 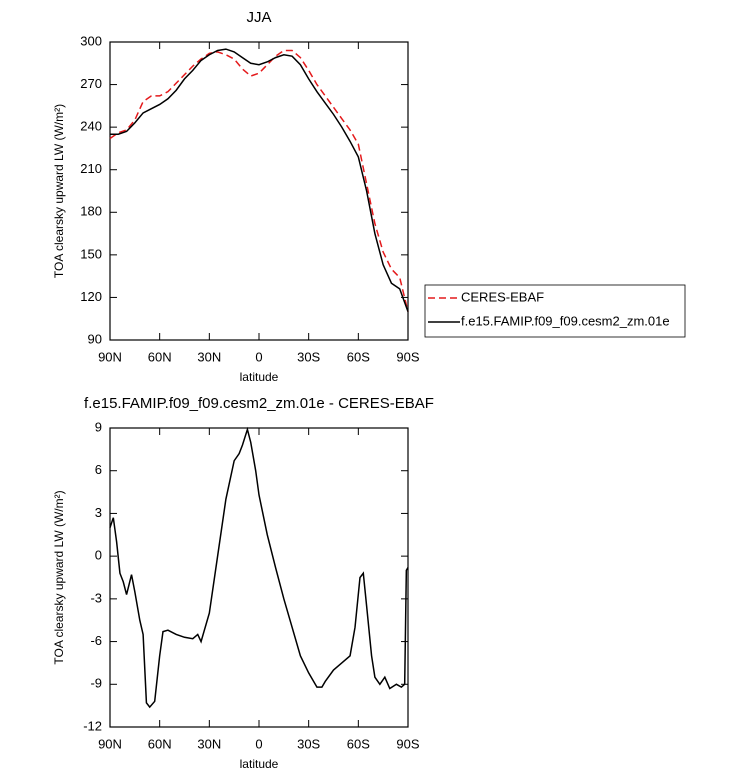 I want to click on y-tick-label: 150, so click(x=91, y=253).